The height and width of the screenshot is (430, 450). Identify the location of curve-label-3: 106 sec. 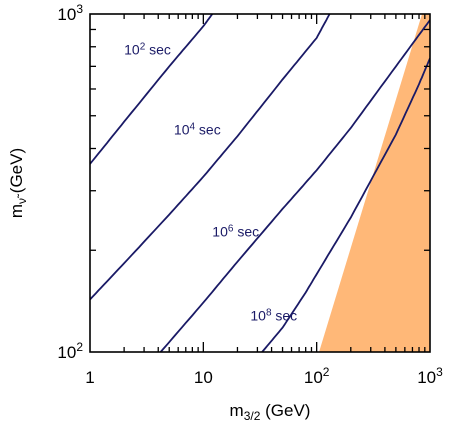
(235, 231).